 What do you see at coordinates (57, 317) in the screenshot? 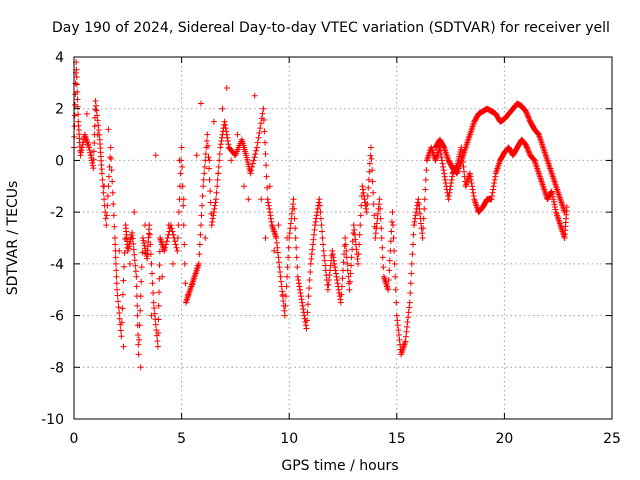
I see `y-tick-label: -6` at bounding box center [57, 317].